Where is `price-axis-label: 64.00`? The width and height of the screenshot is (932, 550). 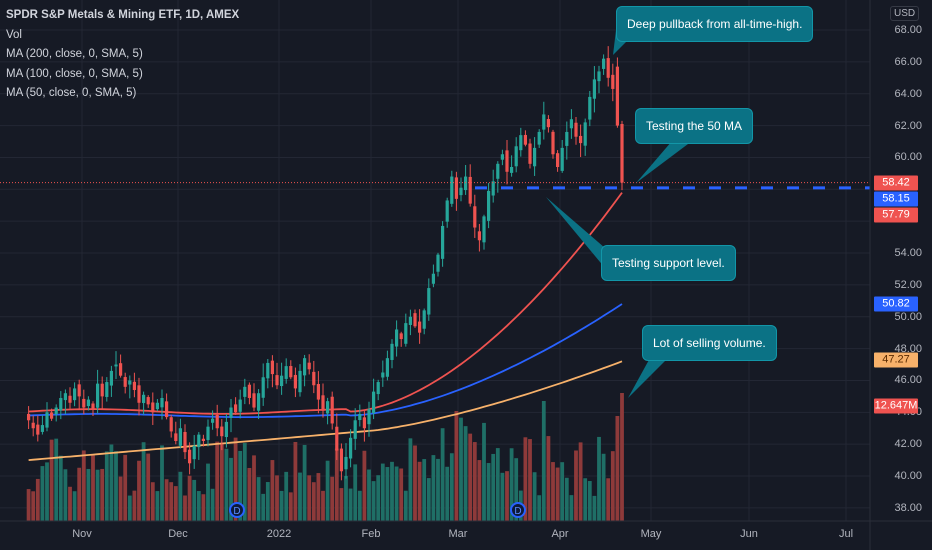
price-axis-label: 64.00 is located at coordinates (908, 93).